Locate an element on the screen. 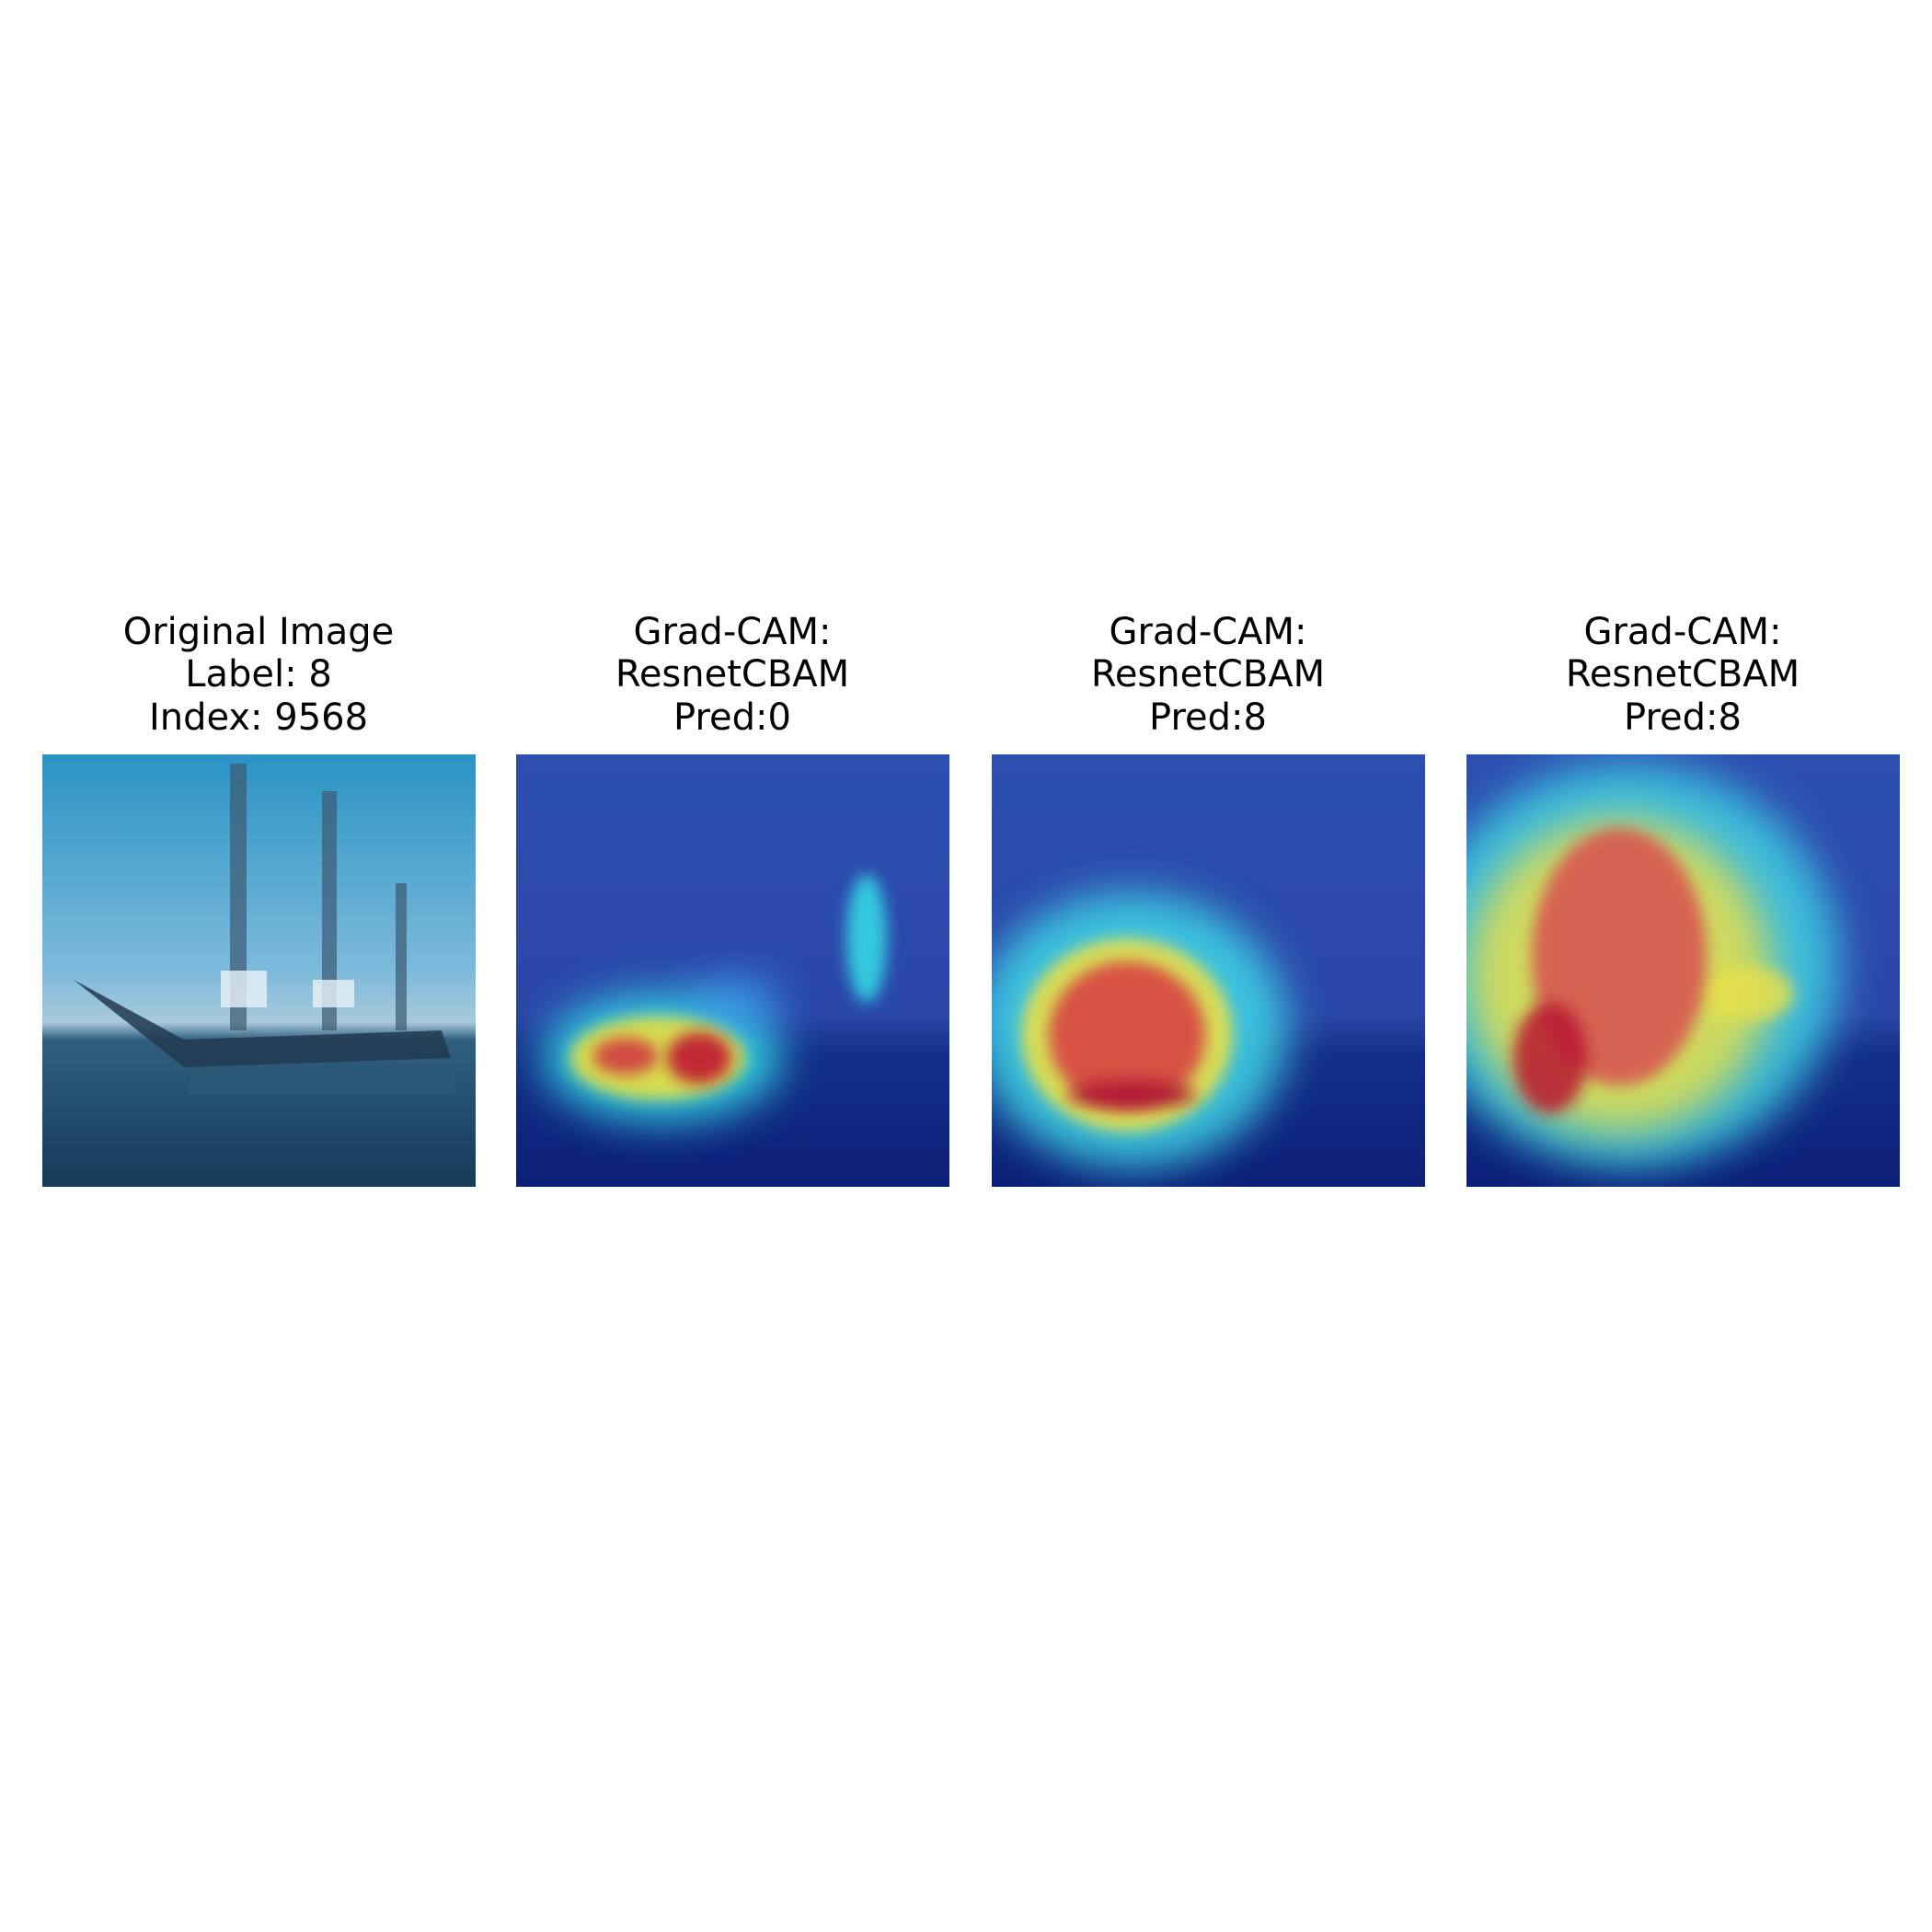  gradcam-pred-8-b is located at coordinates (1683, 970).